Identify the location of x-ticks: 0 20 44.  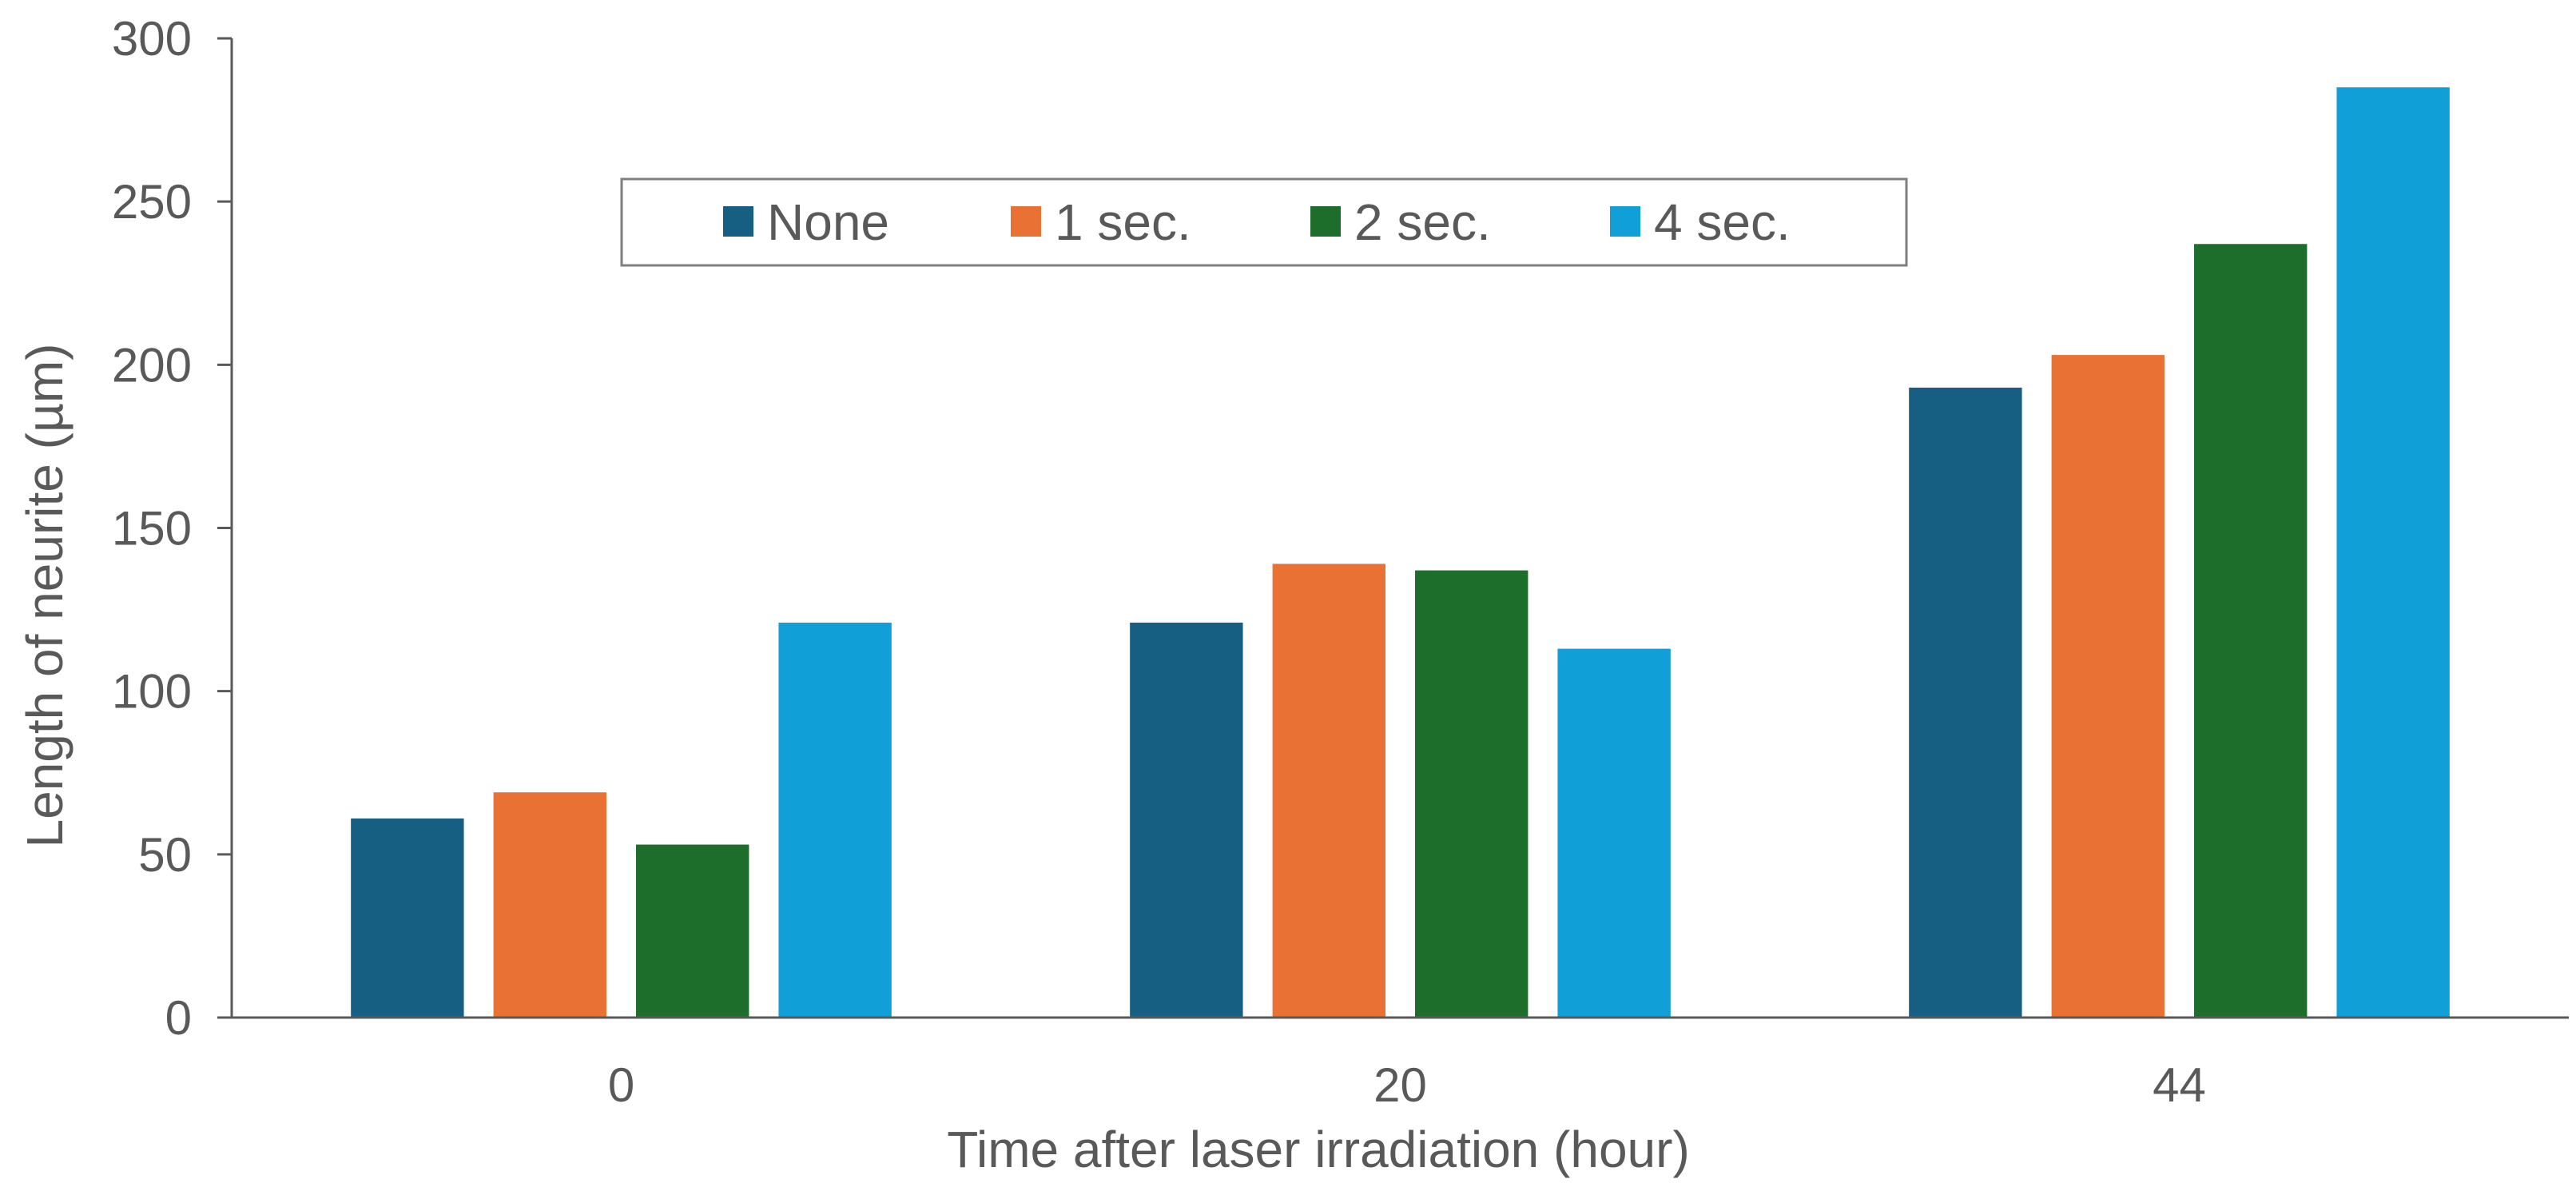
(1407, 1085).